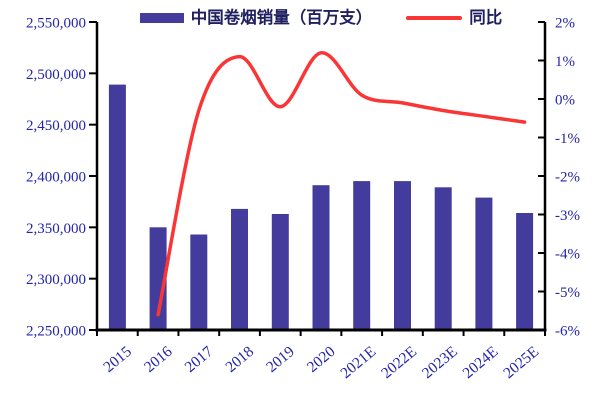  I want to click on x-axis-label-2019: 2019, so click(280, 359).